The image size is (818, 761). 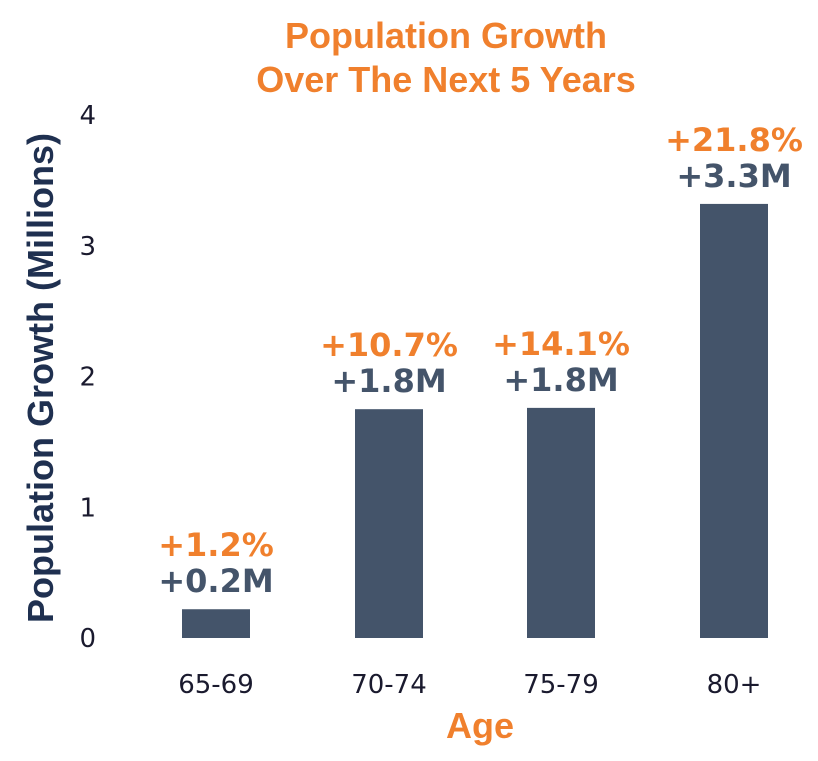 I want to click on y-axis-label: Population Growth (Millions), so click(x=40, y=378).